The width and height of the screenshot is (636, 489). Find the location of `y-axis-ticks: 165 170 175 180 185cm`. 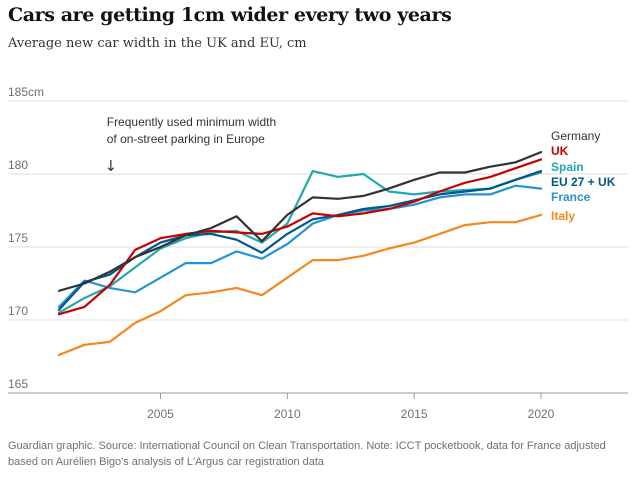

y-axis-ticks: 165 170 175 180 185cm is located at coordinates (26, 238).